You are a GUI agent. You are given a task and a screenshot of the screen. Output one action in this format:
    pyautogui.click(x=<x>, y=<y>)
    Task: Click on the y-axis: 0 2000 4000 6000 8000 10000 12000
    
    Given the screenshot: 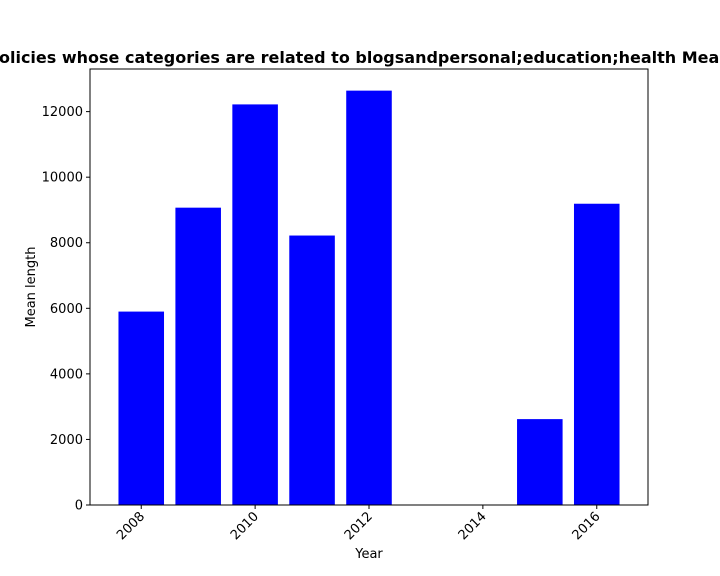 What is the action you would take?
    pyautogui.click(x=66, y=309)
    